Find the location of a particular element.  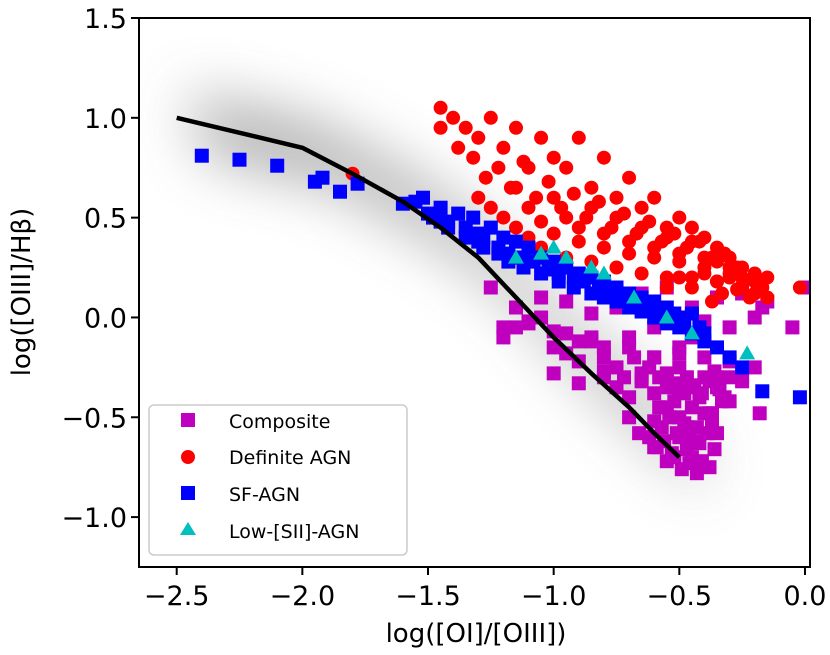

x-tick-label: −0.5 is located at coordinates (680, 596).